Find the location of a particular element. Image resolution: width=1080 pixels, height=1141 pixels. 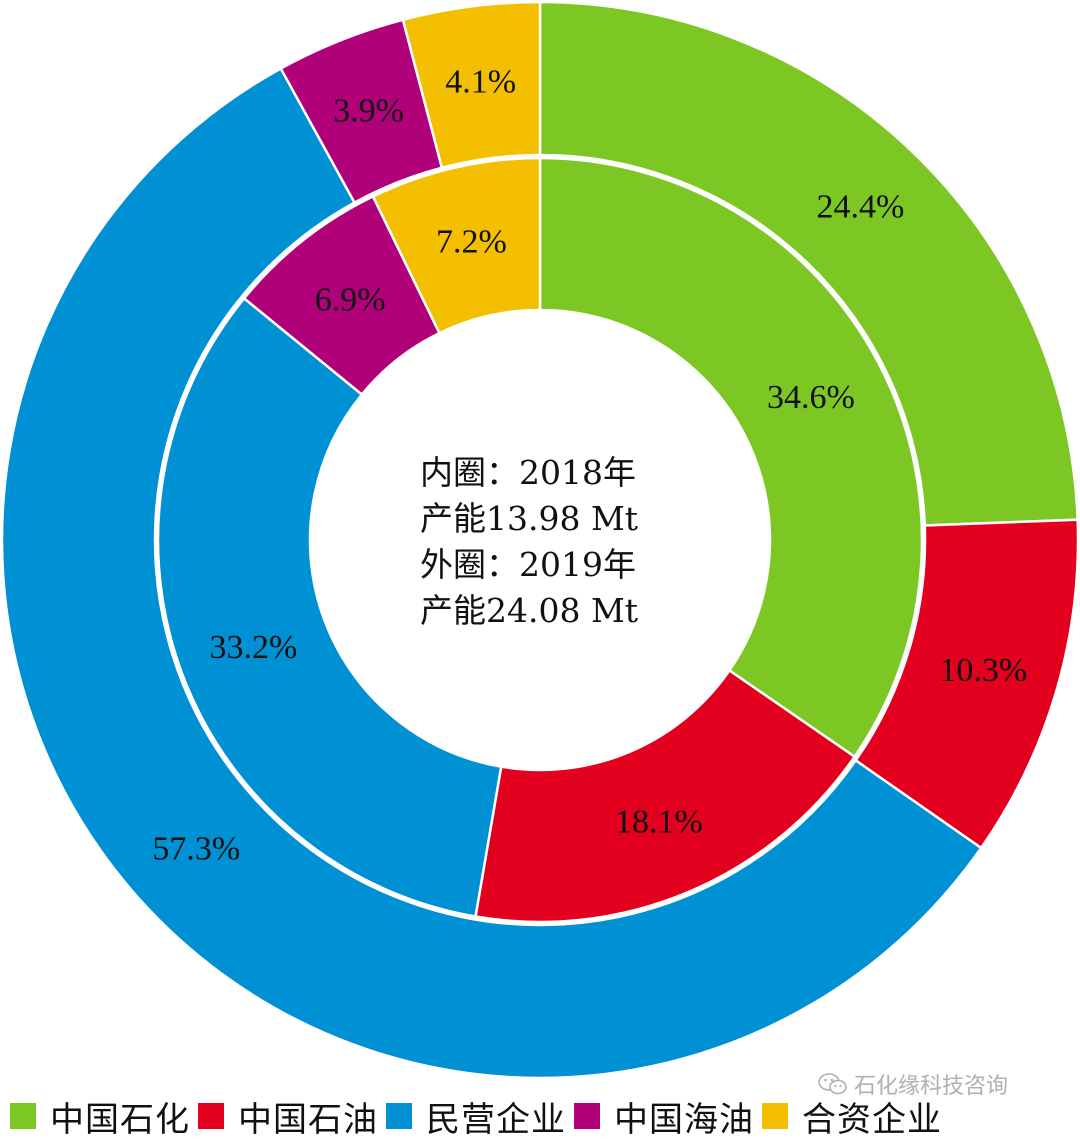

legend-item-joint-venture: 合资企业 is located at coordinates (852, 1116).